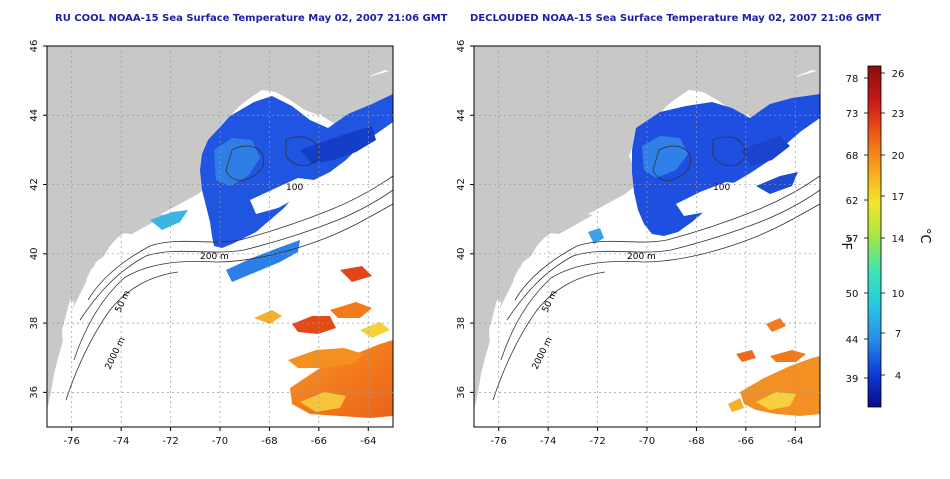 Image resolution: width=950 pixels, height=479 pixels. I want to click on fahrenheit-tick-label: 62, so click(852, 201).